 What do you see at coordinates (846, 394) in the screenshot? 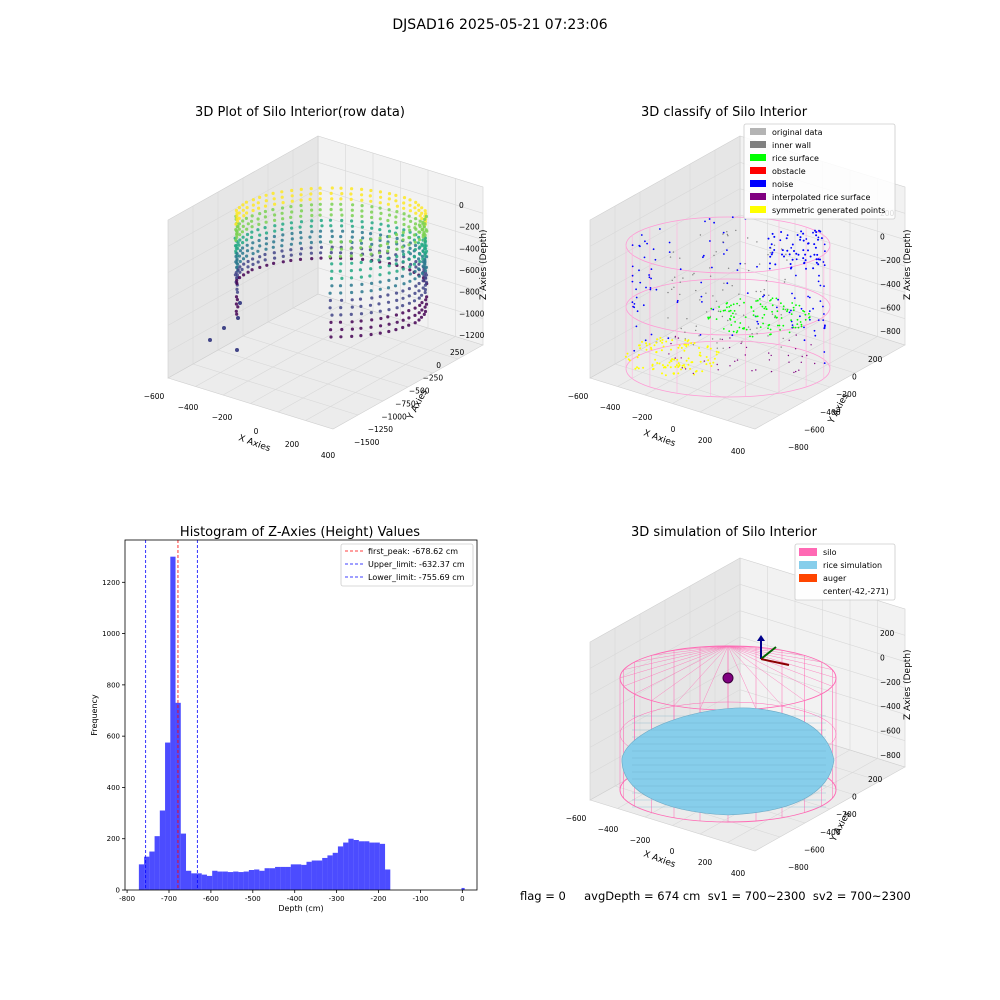
I see `classify-3d-ytick-label: −200` at bounding box center [846, 394].